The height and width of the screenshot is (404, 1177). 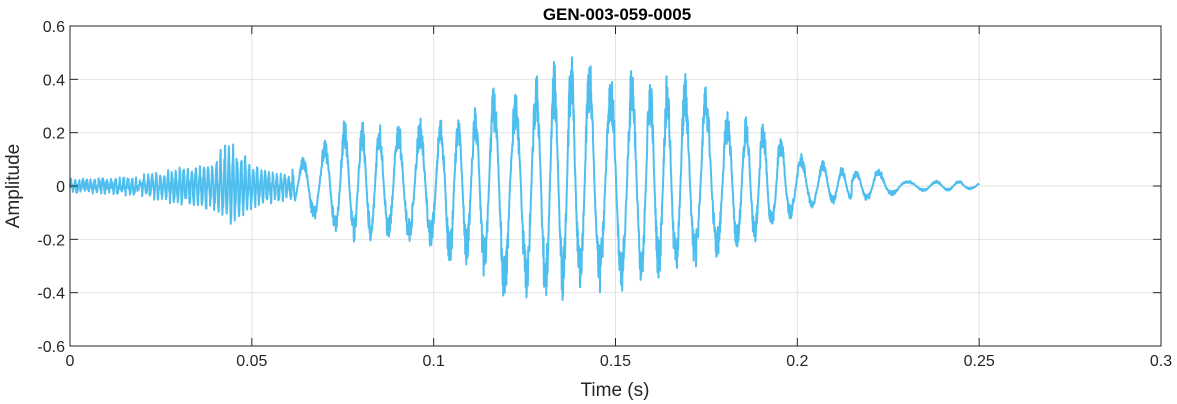 What do you see at coordinates (251, 361) in the screenshot?
I see `x-tick-label: 0.05` at bounding box center [251, 361].